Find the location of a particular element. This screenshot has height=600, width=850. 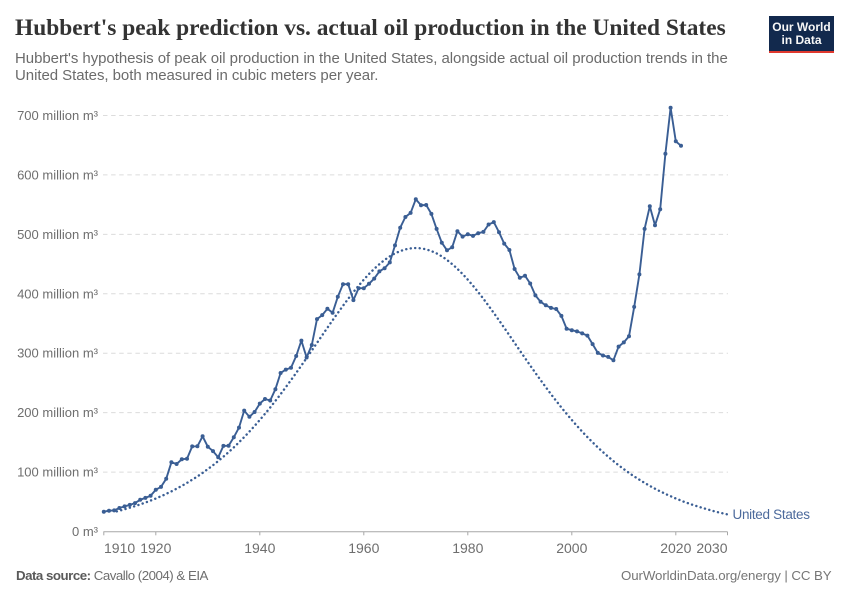

svg-text: 1940 is located at coordinates (259, 548).